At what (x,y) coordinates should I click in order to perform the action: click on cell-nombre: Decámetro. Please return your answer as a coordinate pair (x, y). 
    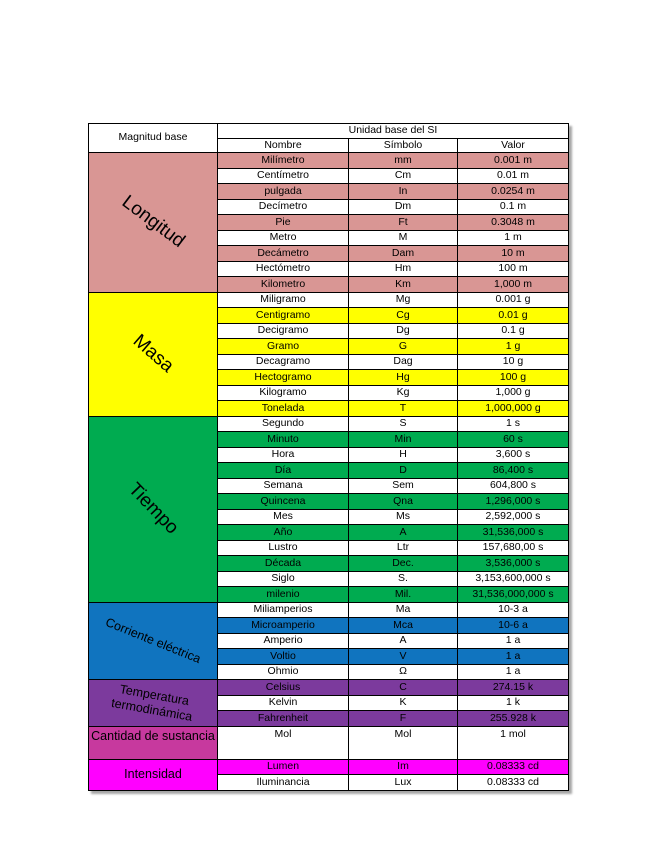
    Looking at the image, I should click on (283, 253).